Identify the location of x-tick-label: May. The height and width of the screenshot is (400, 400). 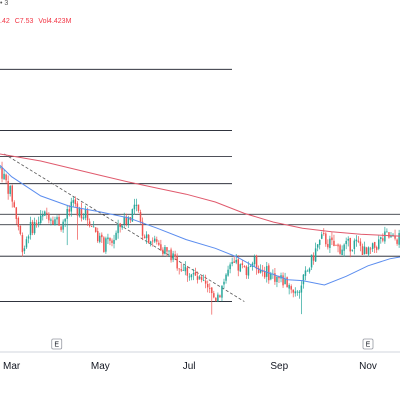
(100, 366).